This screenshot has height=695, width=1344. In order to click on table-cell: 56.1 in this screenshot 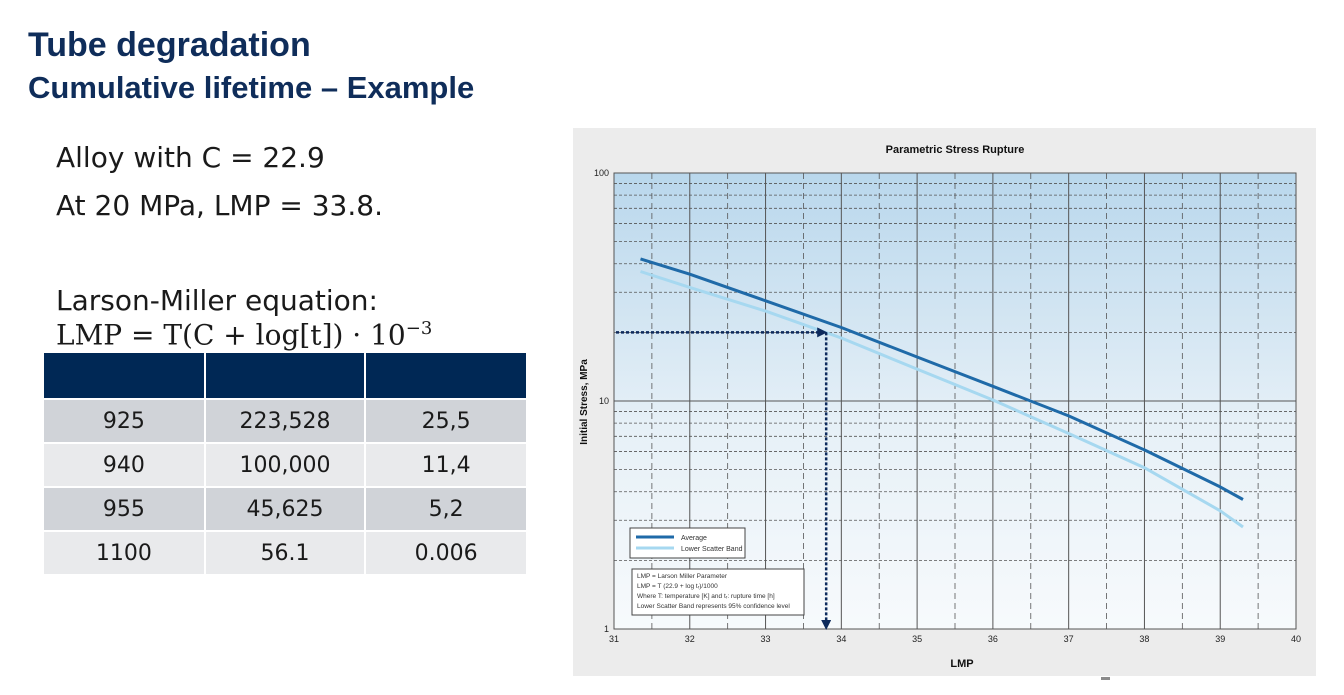, I will do `click(285, 553)`.